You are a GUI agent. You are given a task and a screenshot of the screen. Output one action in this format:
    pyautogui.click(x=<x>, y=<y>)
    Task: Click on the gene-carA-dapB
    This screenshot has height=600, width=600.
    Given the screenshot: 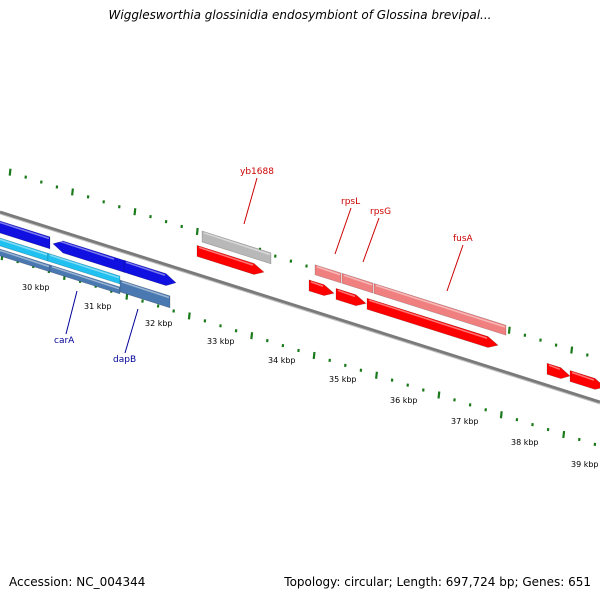 What is the action you would take?
    pyautogui.click(x=145, y=294)
    